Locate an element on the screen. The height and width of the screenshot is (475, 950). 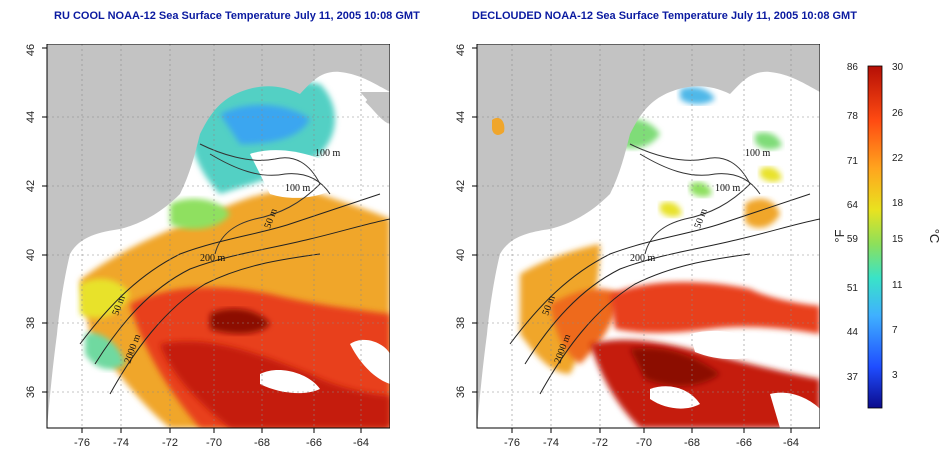
fahrenheit-tick: 44 is located at coordinates (853, 332).